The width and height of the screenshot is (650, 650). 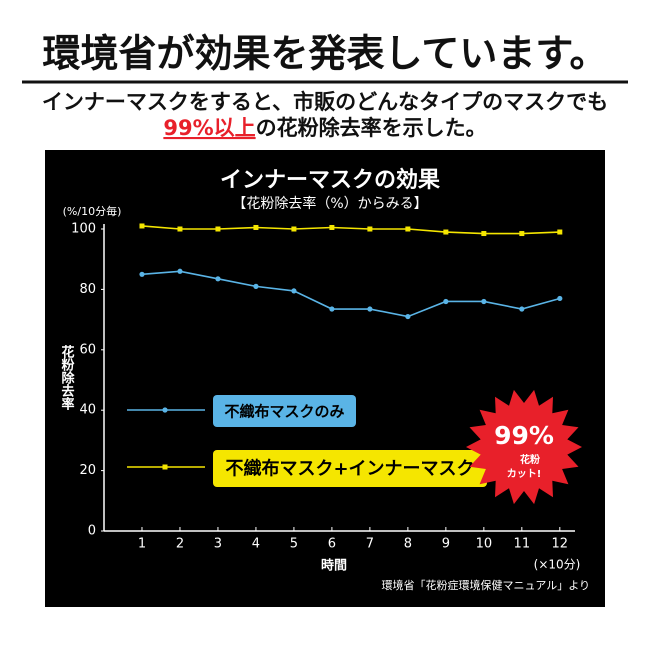 What do you see at coordinates (87, 470) in the screenshot?
I see `y-tick-label: 20` at bounding box center [87, 470].